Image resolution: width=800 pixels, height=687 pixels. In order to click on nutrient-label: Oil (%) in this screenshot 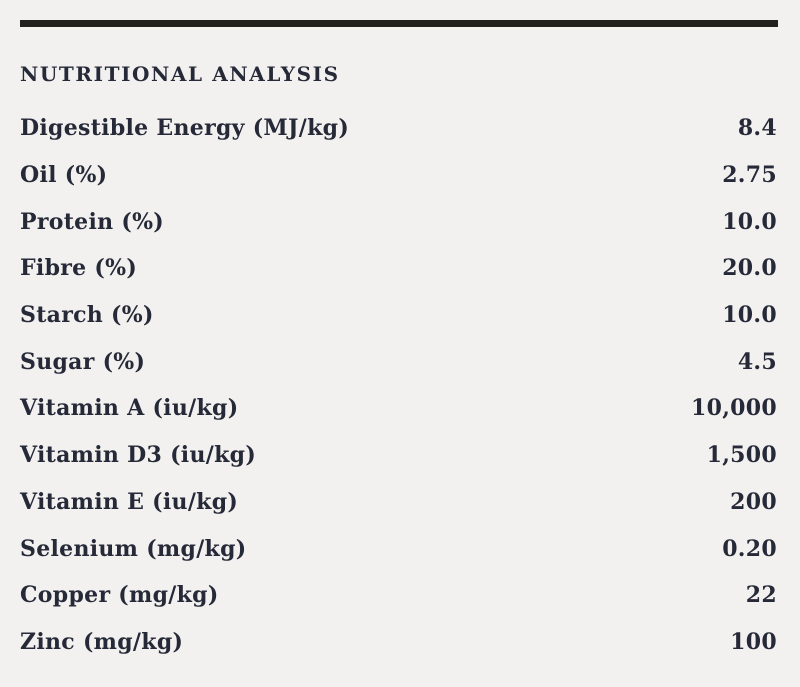, I will do `click(64, 175)`.